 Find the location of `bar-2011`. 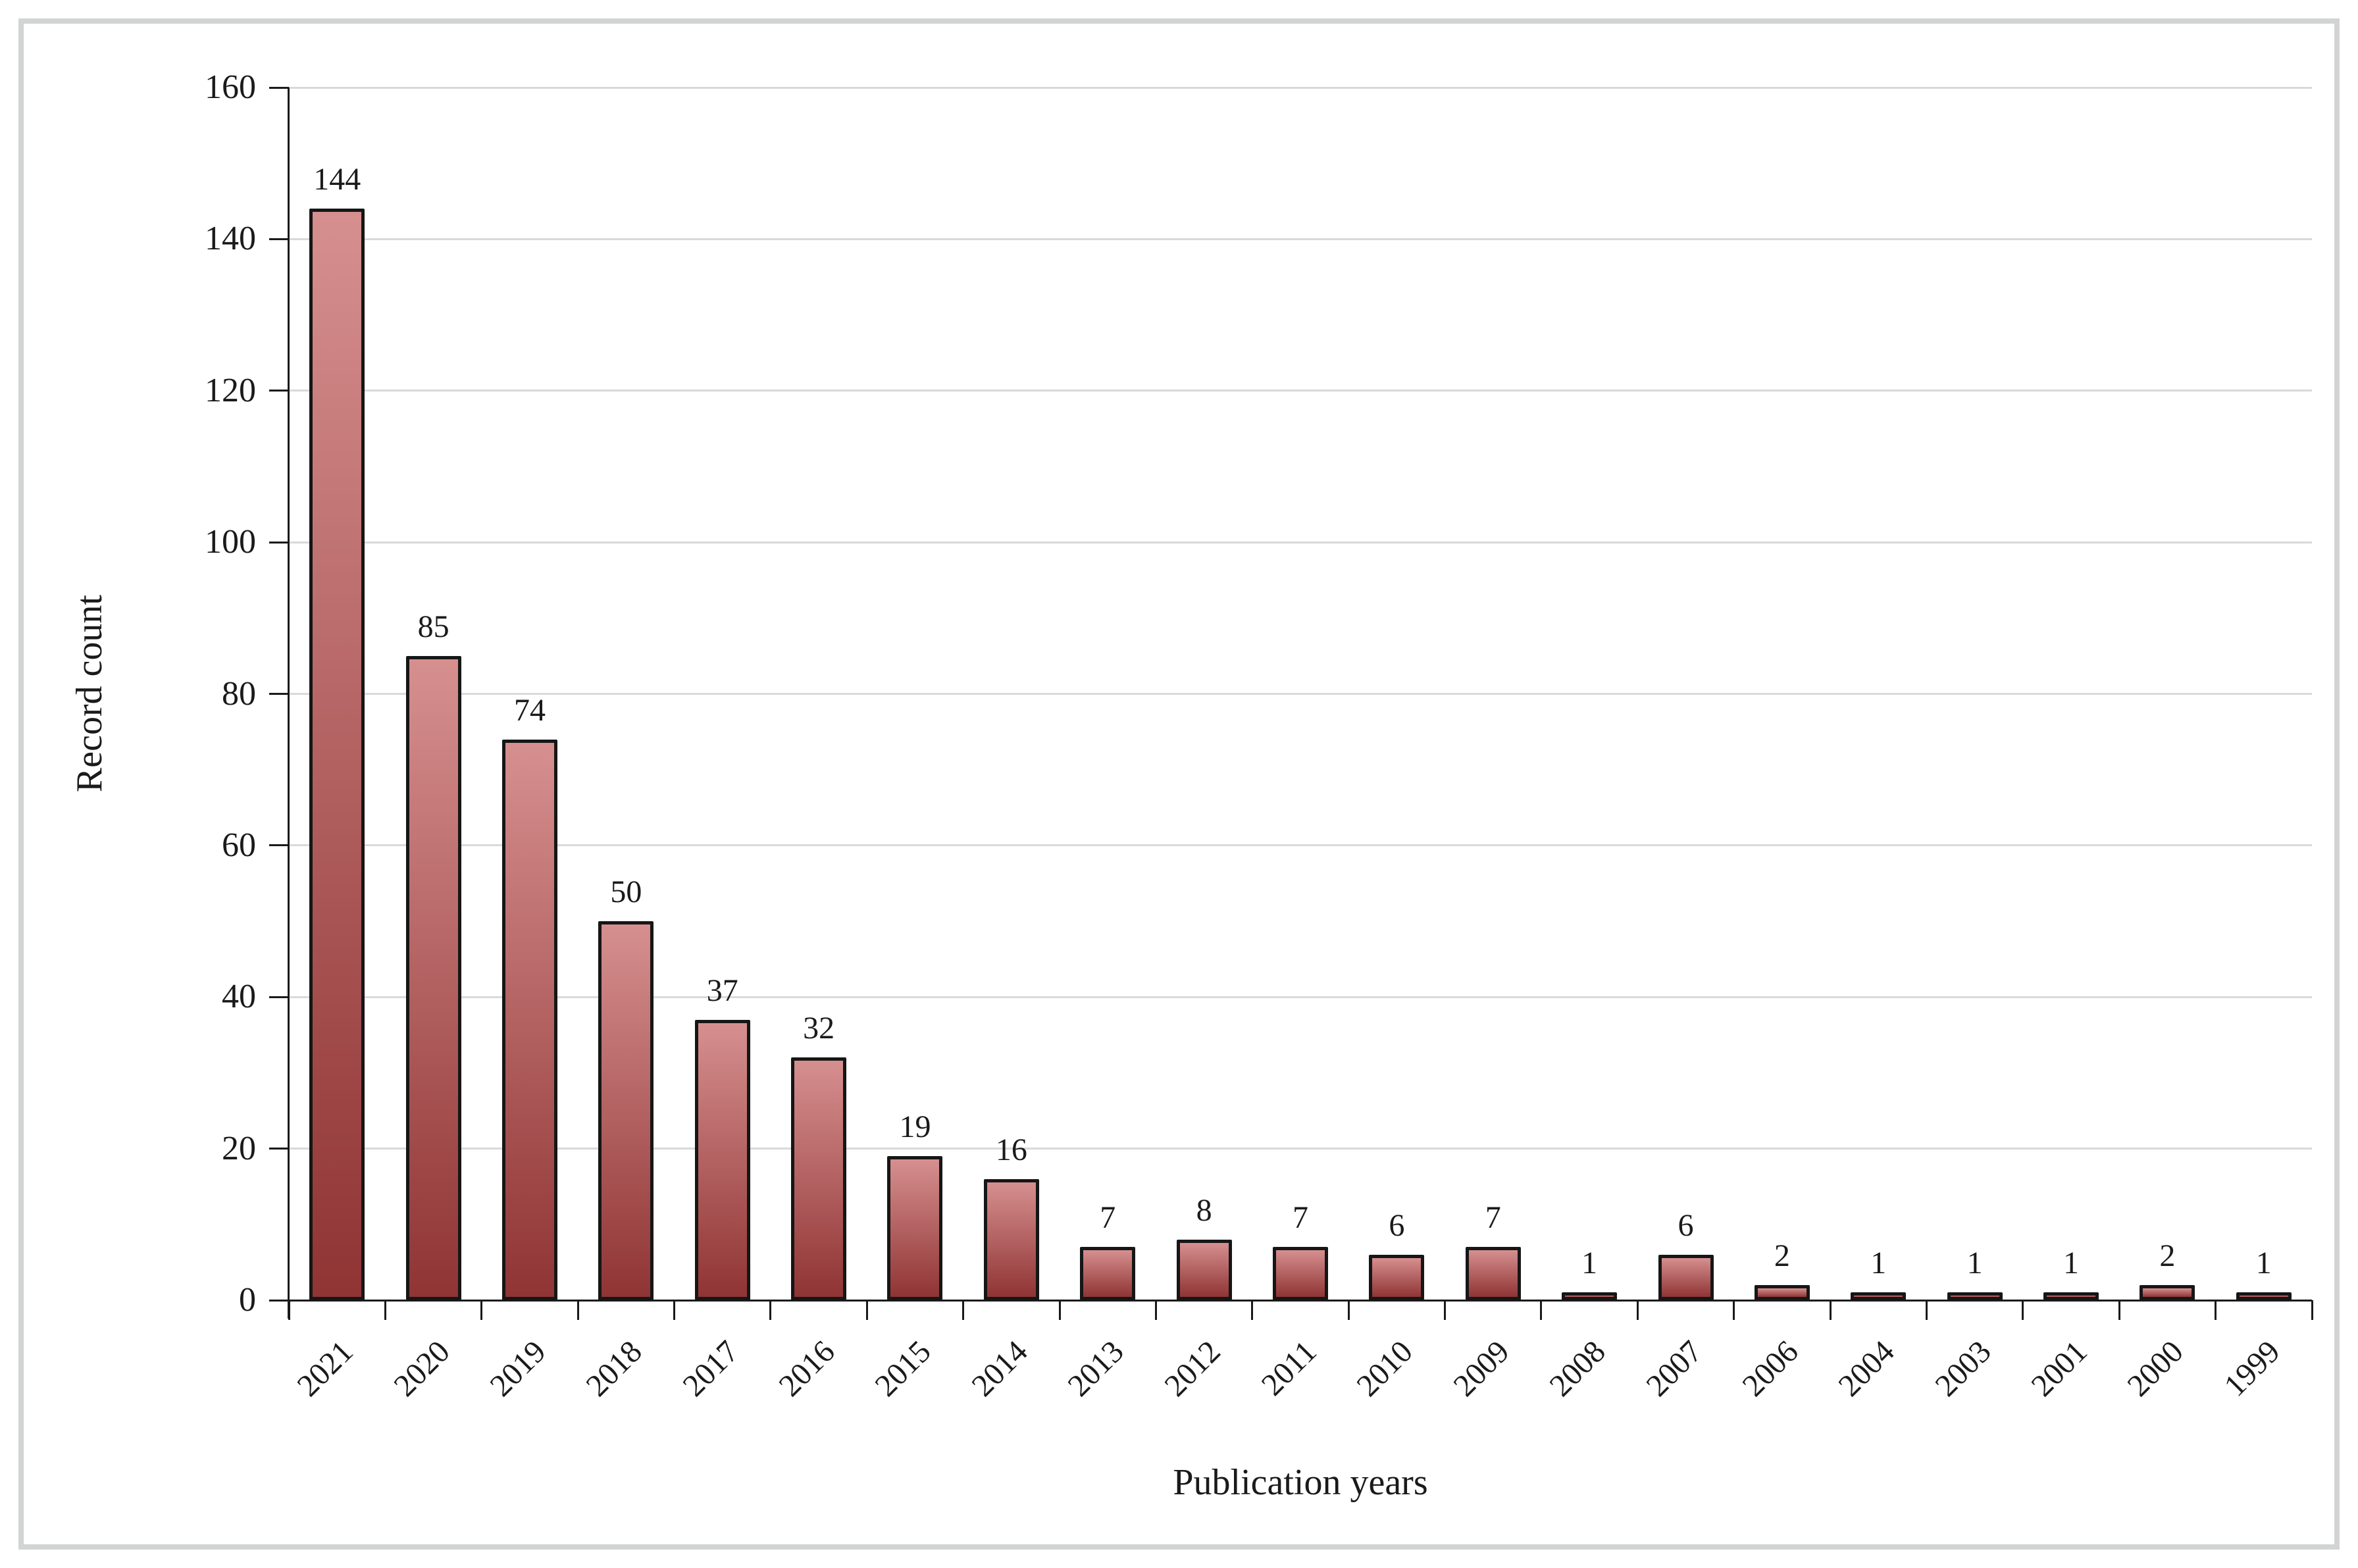

bar-2011 is located at coordinates (1300, 1273).